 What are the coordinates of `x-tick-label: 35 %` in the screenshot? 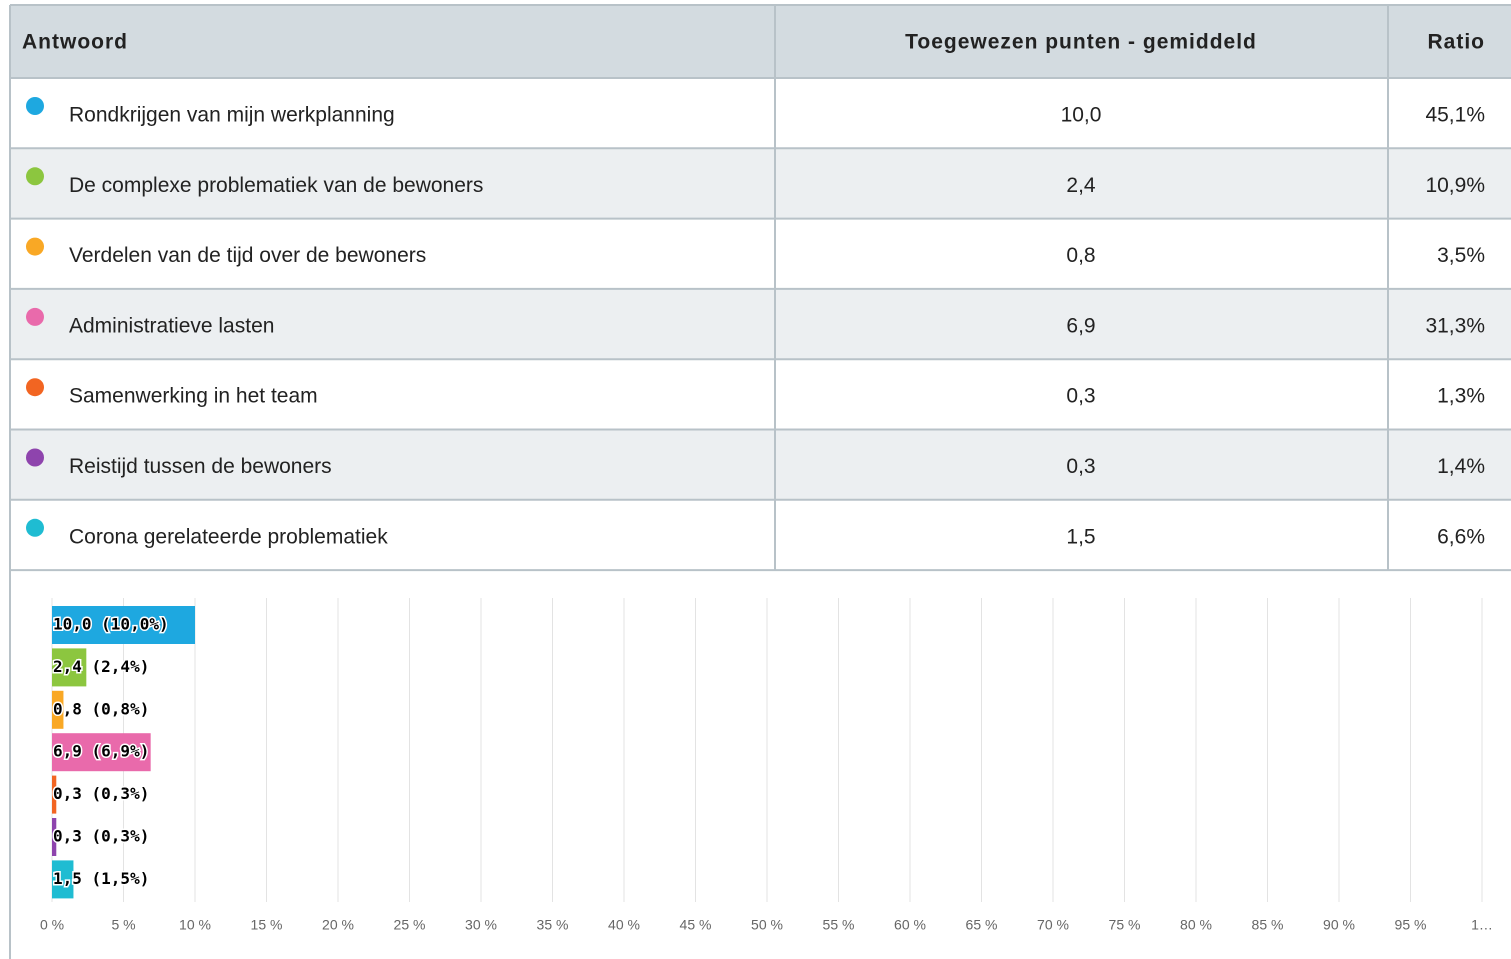 It's located at (553, 925).